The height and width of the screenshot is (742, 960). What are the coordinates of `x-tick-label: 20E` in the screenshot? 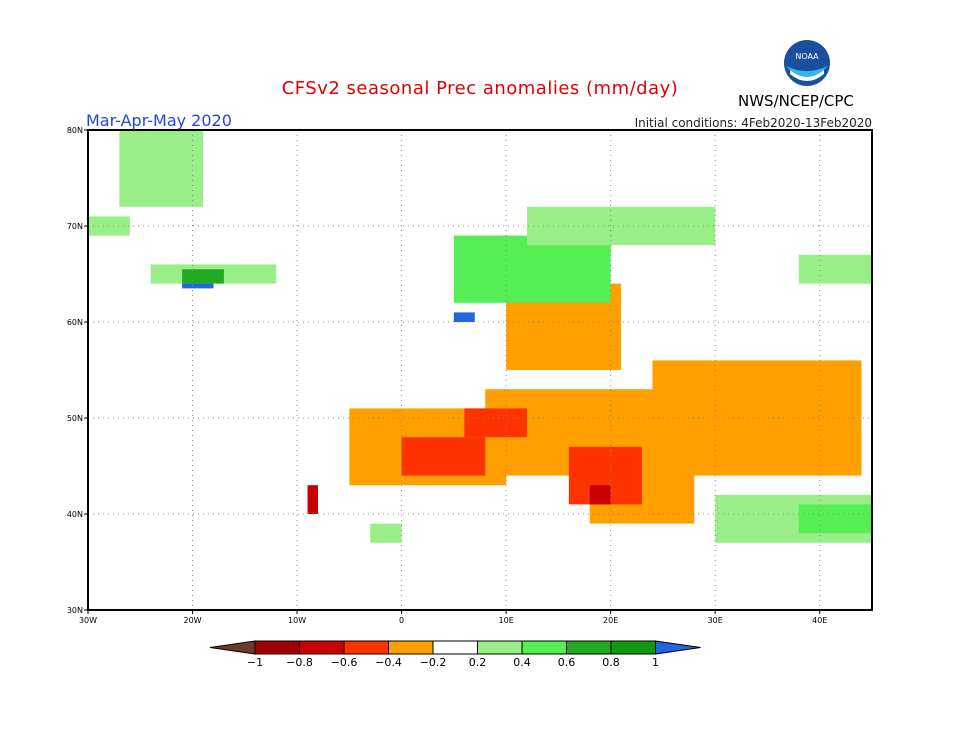 It's located at (610, 620).